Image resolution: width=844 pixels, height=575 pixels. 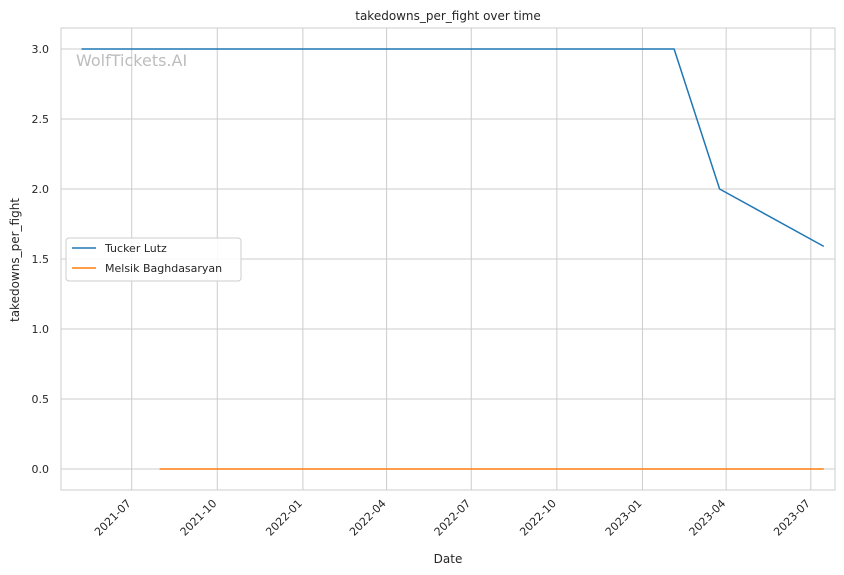 What do you see at coordinates (448, 16) in the screenshot?
I see `chart-title: takedowns_per_fight over time` at bounding box center [448, 16].